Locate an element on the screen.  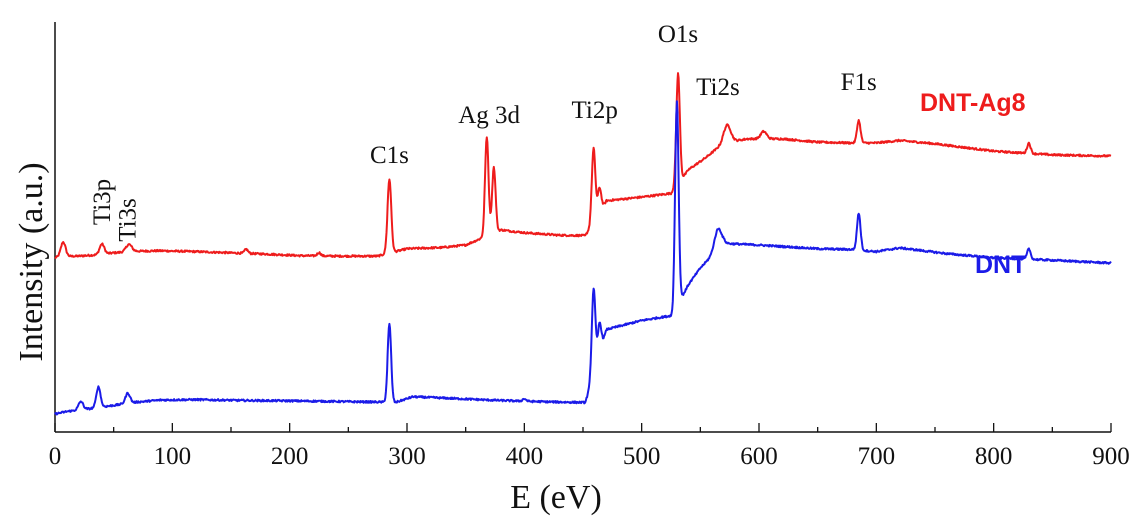
x-axis-ticks: 0 100 200 300 400 500 600 700 800 900 is located at coordinates (589, 446).